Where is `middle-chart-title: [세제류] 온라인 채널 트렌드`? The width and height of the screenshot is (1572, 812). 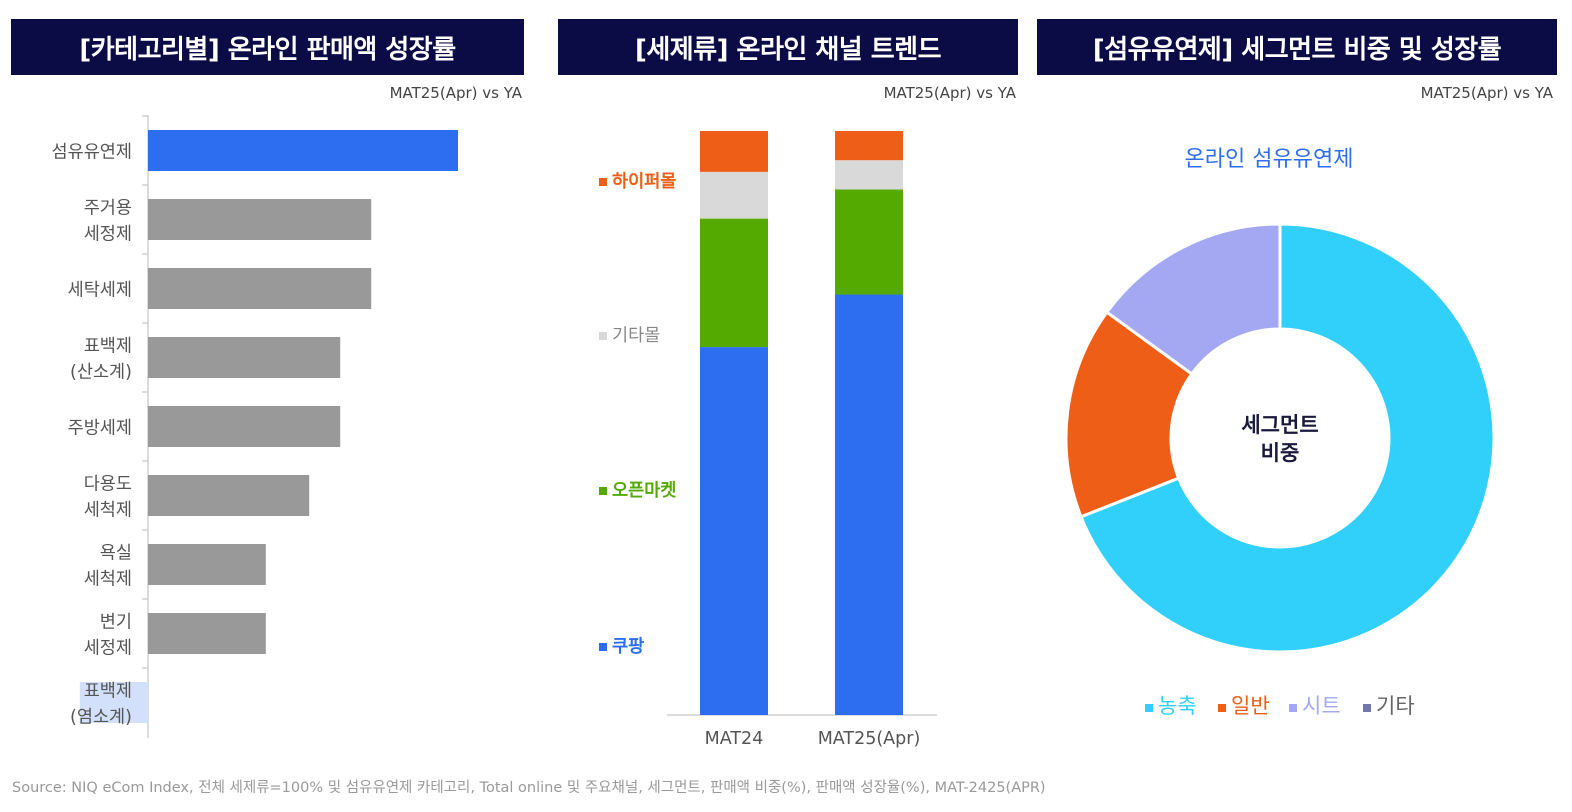
middle-chart-title: [세제류] 온라인 채널 트렌드 is located at coordinates (788, 49).